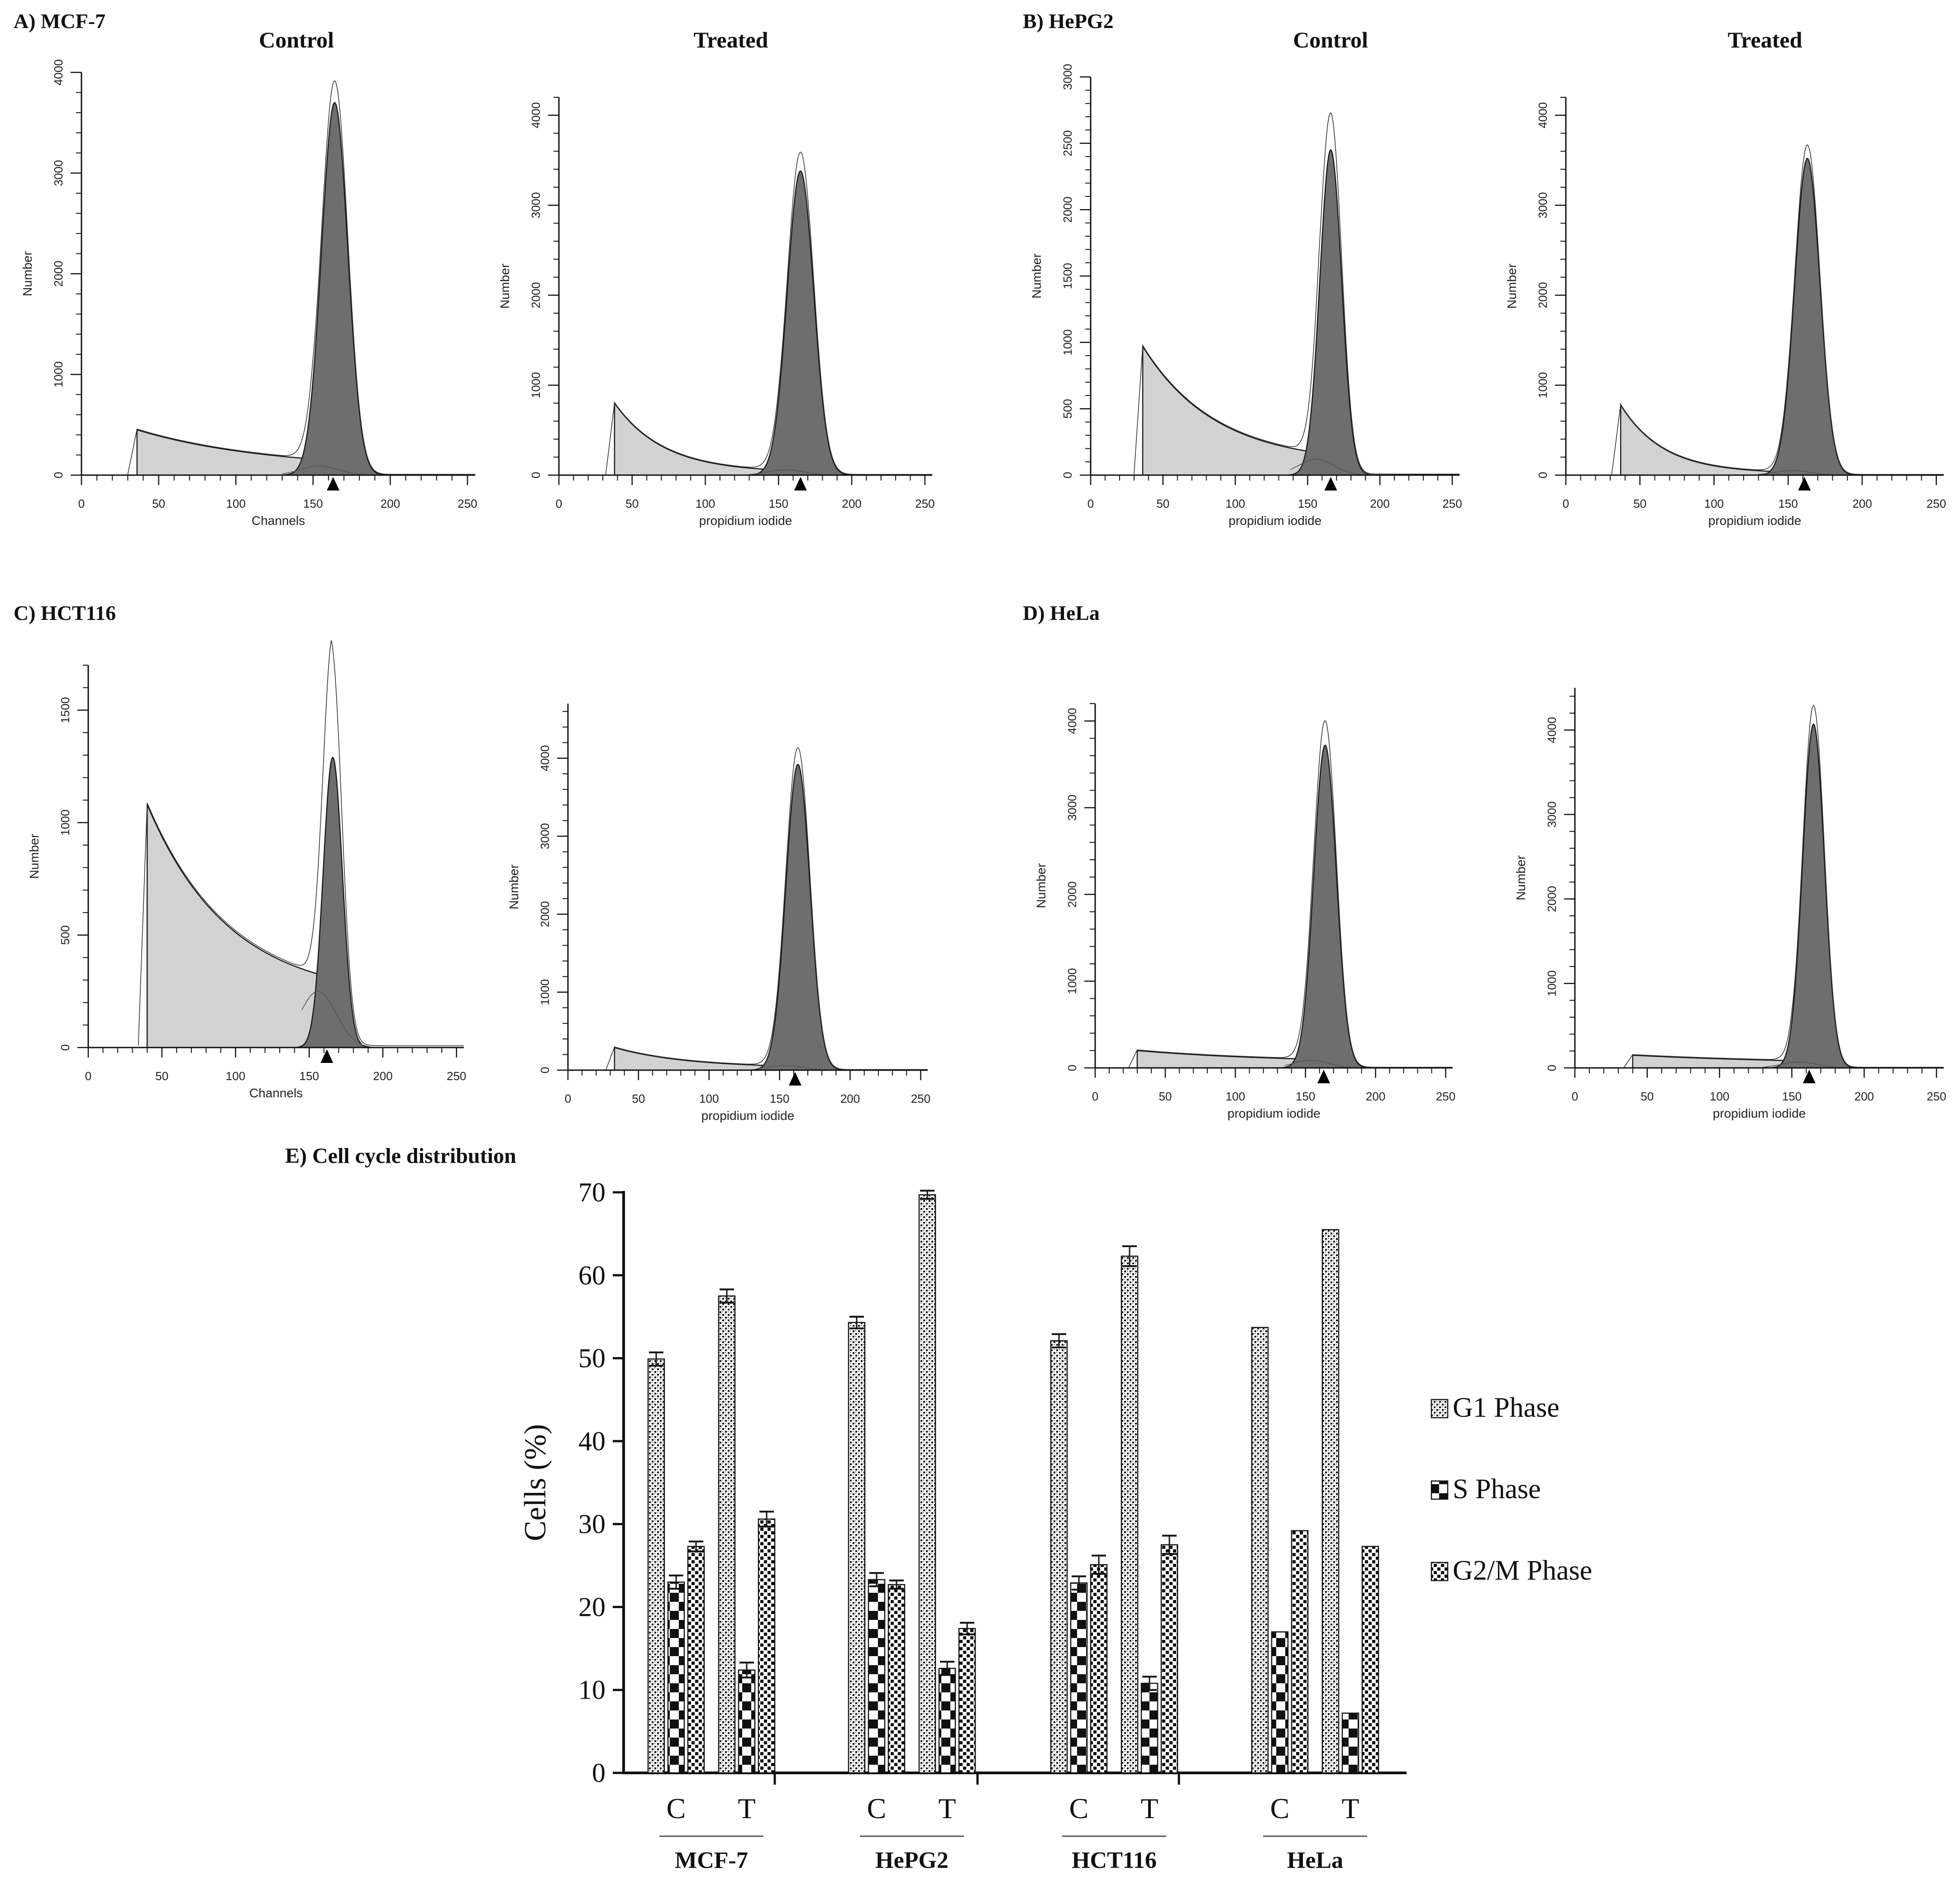 This screenshot has height=1886, width=1960. Describe the element at coordinates (65, 710) in the screenshot. I see `y-tick-label: 1500` at that location.